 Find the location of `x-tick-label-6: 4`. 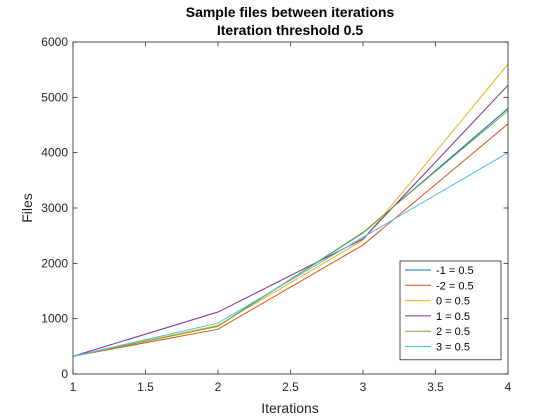

x-tick-label-6: 4 is located at coordinates (508, 387).